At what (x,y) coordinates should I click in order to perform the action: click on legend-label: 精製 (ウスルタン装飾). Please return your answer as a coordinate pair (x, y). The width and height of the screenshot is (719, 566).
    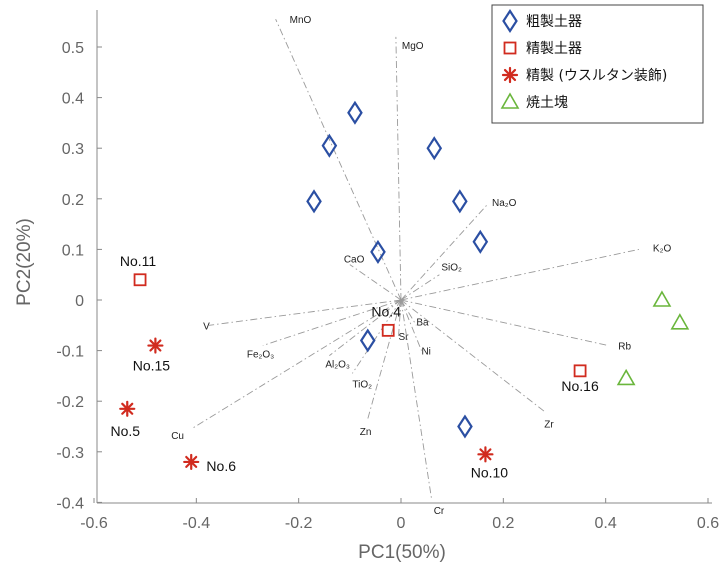
    Looking at the image, I should click on (596, 76).